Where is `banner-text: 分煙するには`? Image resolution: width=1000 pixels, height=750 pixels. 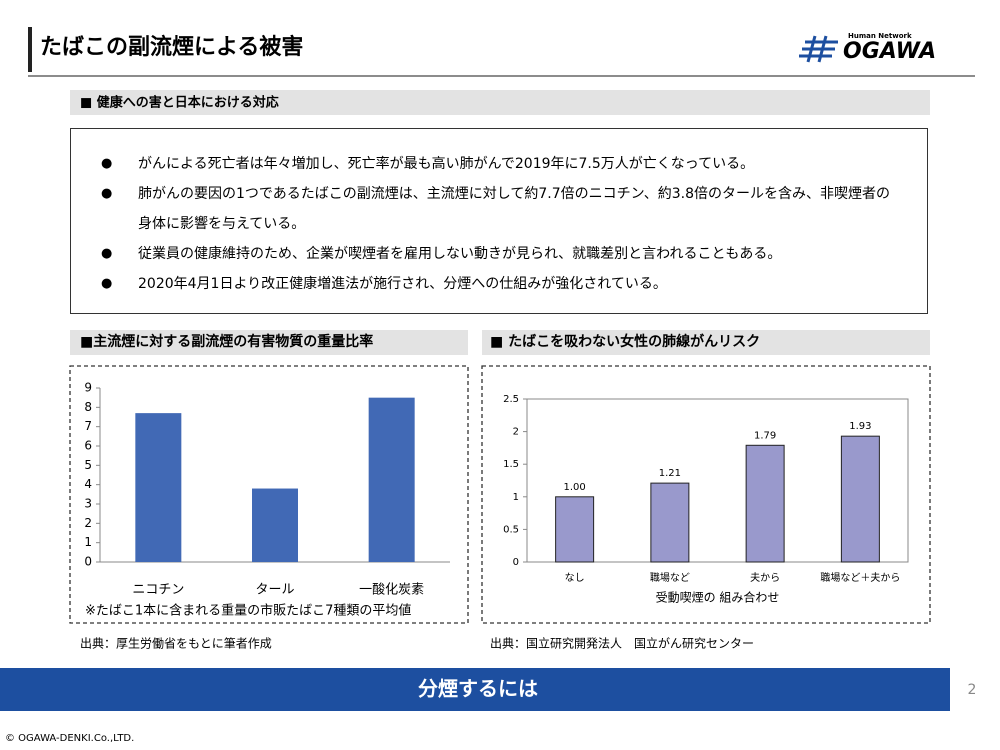
banner-text: 分煙するには is located at coordinates (478, 689).